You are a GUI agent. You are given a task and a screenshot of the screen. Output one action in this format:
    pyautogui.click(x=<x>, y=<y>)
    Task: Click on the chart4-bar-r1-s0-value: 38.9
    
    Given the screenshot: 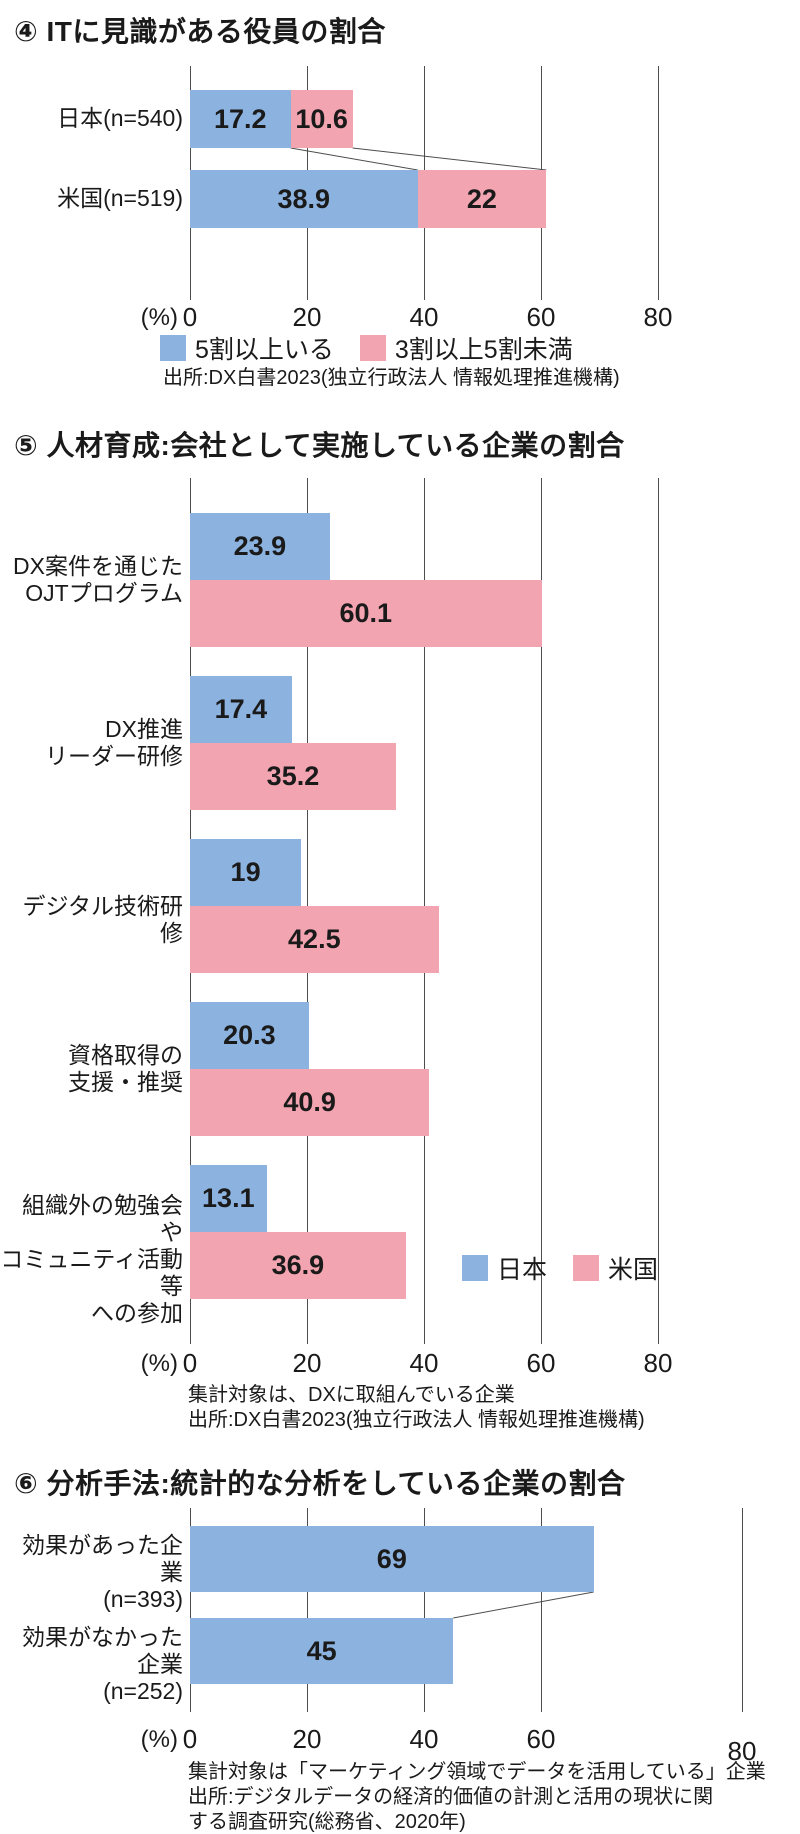 What is the action you would take?
    pyautogui.click(x=304, y=199)
    